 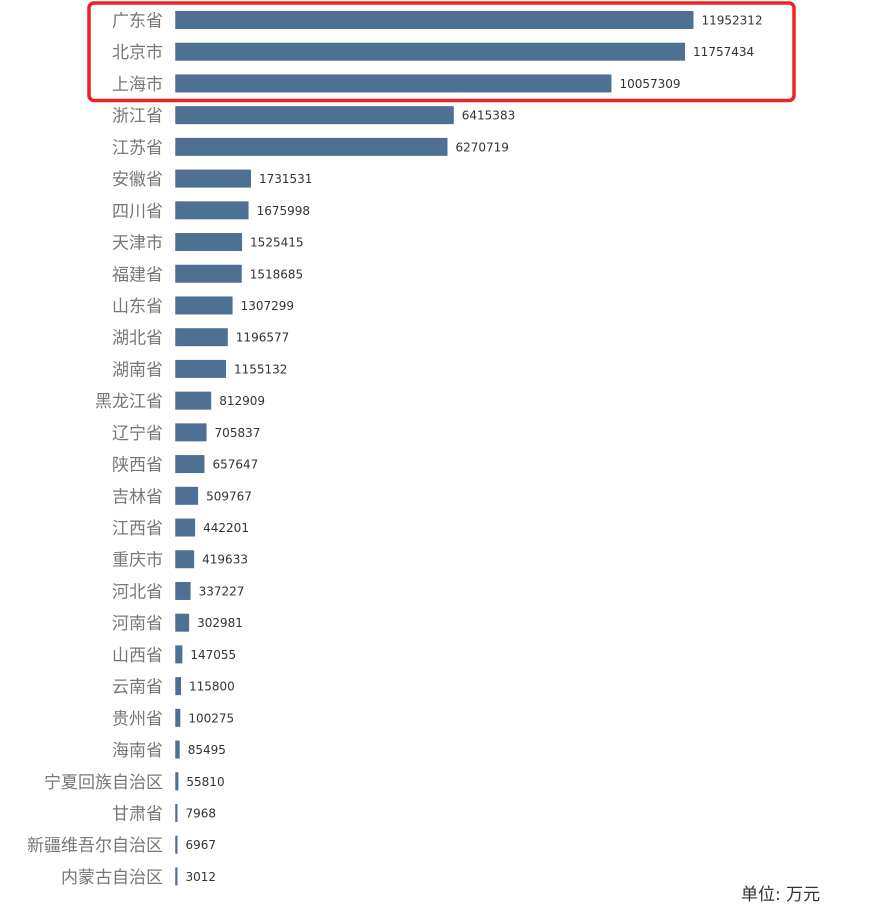 What do you see at coordinates (649, 84) in the screenshot?
I see `value-label: 10057309` at bounding box center [649, 84].